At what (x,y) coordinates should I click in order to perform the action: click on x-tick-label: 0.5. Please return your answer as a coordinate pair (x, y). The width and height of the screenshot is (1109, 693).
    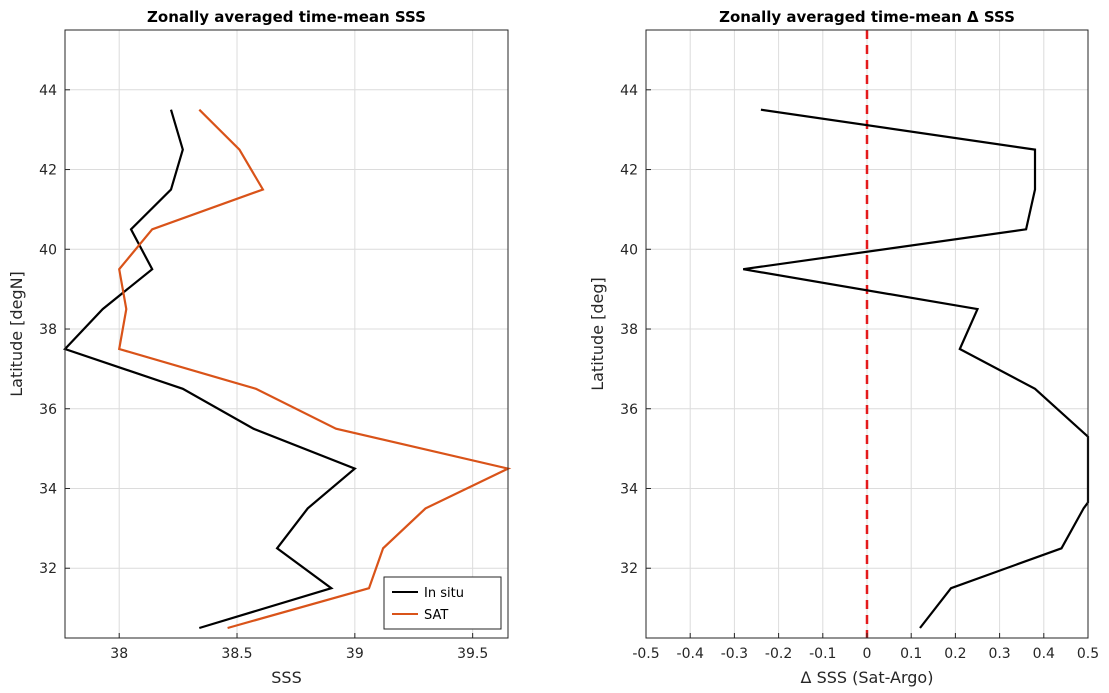
    Looking at the image, I should click on (1088, 654).